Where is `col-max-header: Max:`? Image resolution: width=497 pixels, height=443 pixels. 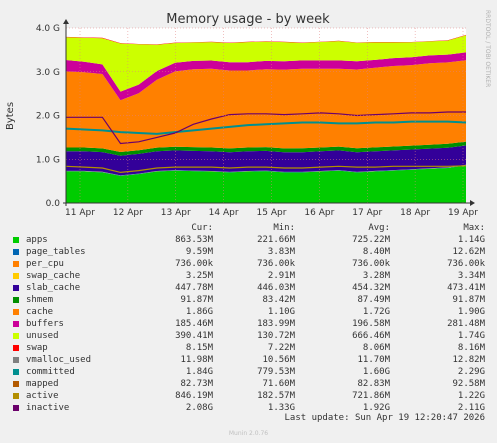
col-max-header: Max: is located at coordinates (474, 228).